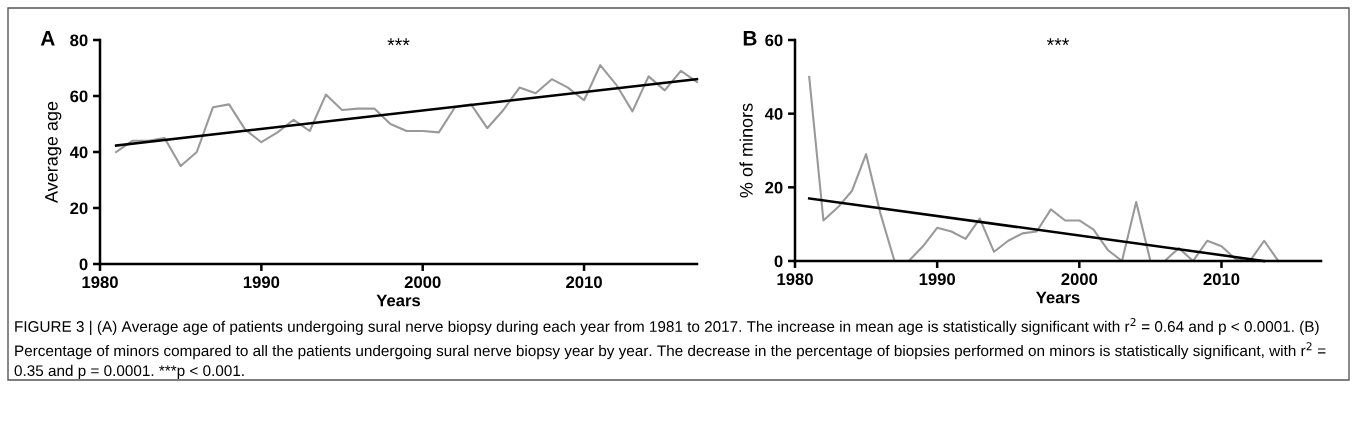 The height and width of the screenshot is (434, 1357). I want to click on y-axis-title: Average age, so click(53, 152).